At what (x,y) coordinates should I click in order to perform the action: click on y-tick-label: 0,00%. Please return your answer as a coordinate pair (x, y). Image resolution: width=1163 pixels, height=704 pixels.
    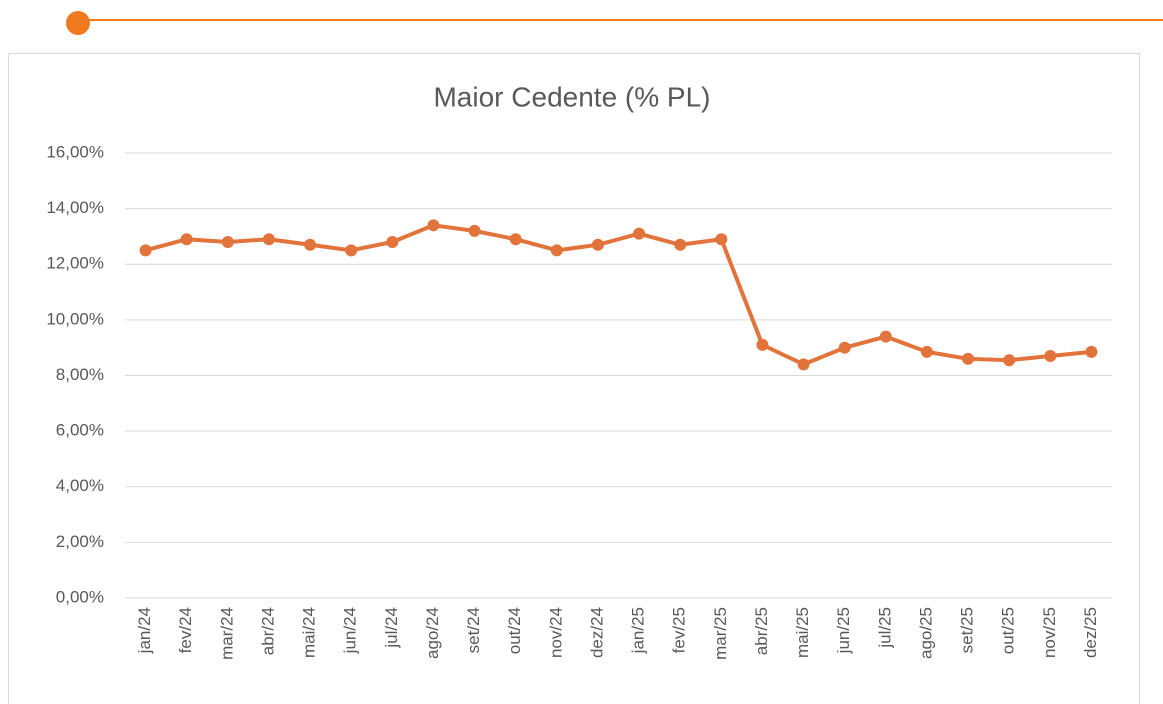
    Looking at the image, I should click on (80, 596).